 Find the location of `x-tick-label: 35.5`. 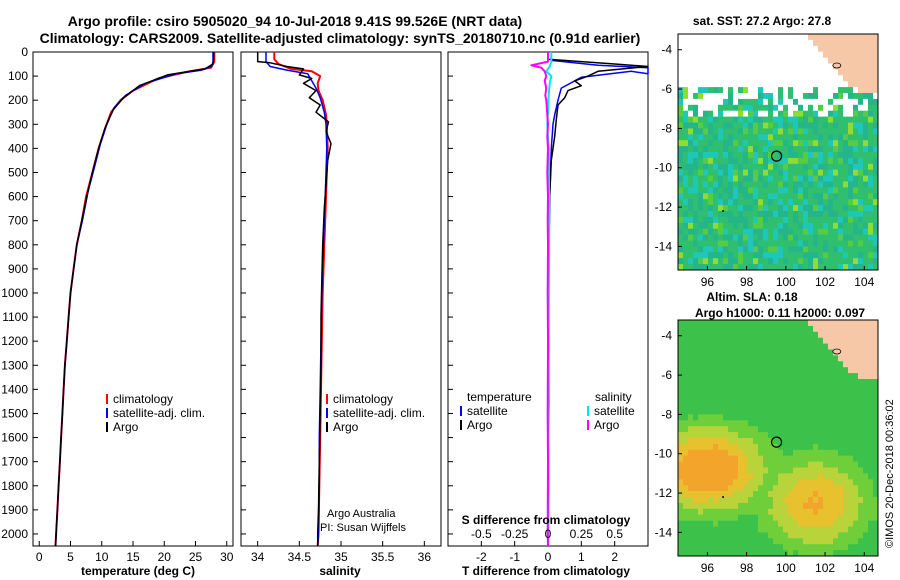

x-tick-label: 35.5 is located at coordinates (383, 557).